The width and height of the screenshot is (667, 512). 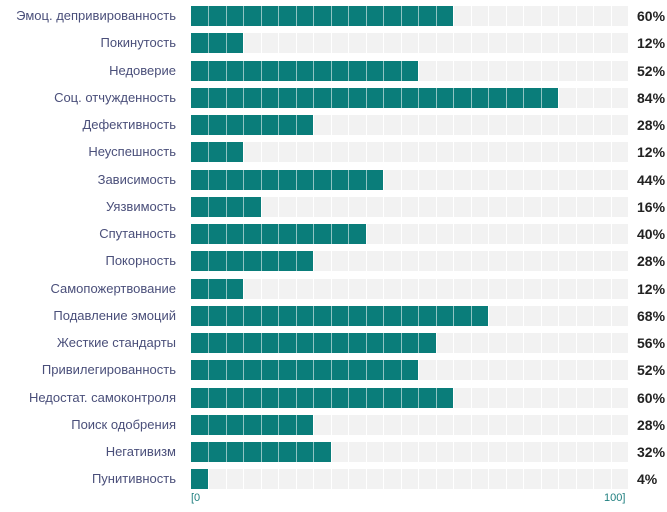 What do you see at coordinates (114, 315) in the screenshot?
I see `category-label: Подавление эмоций` at bounding box center [114, 315].